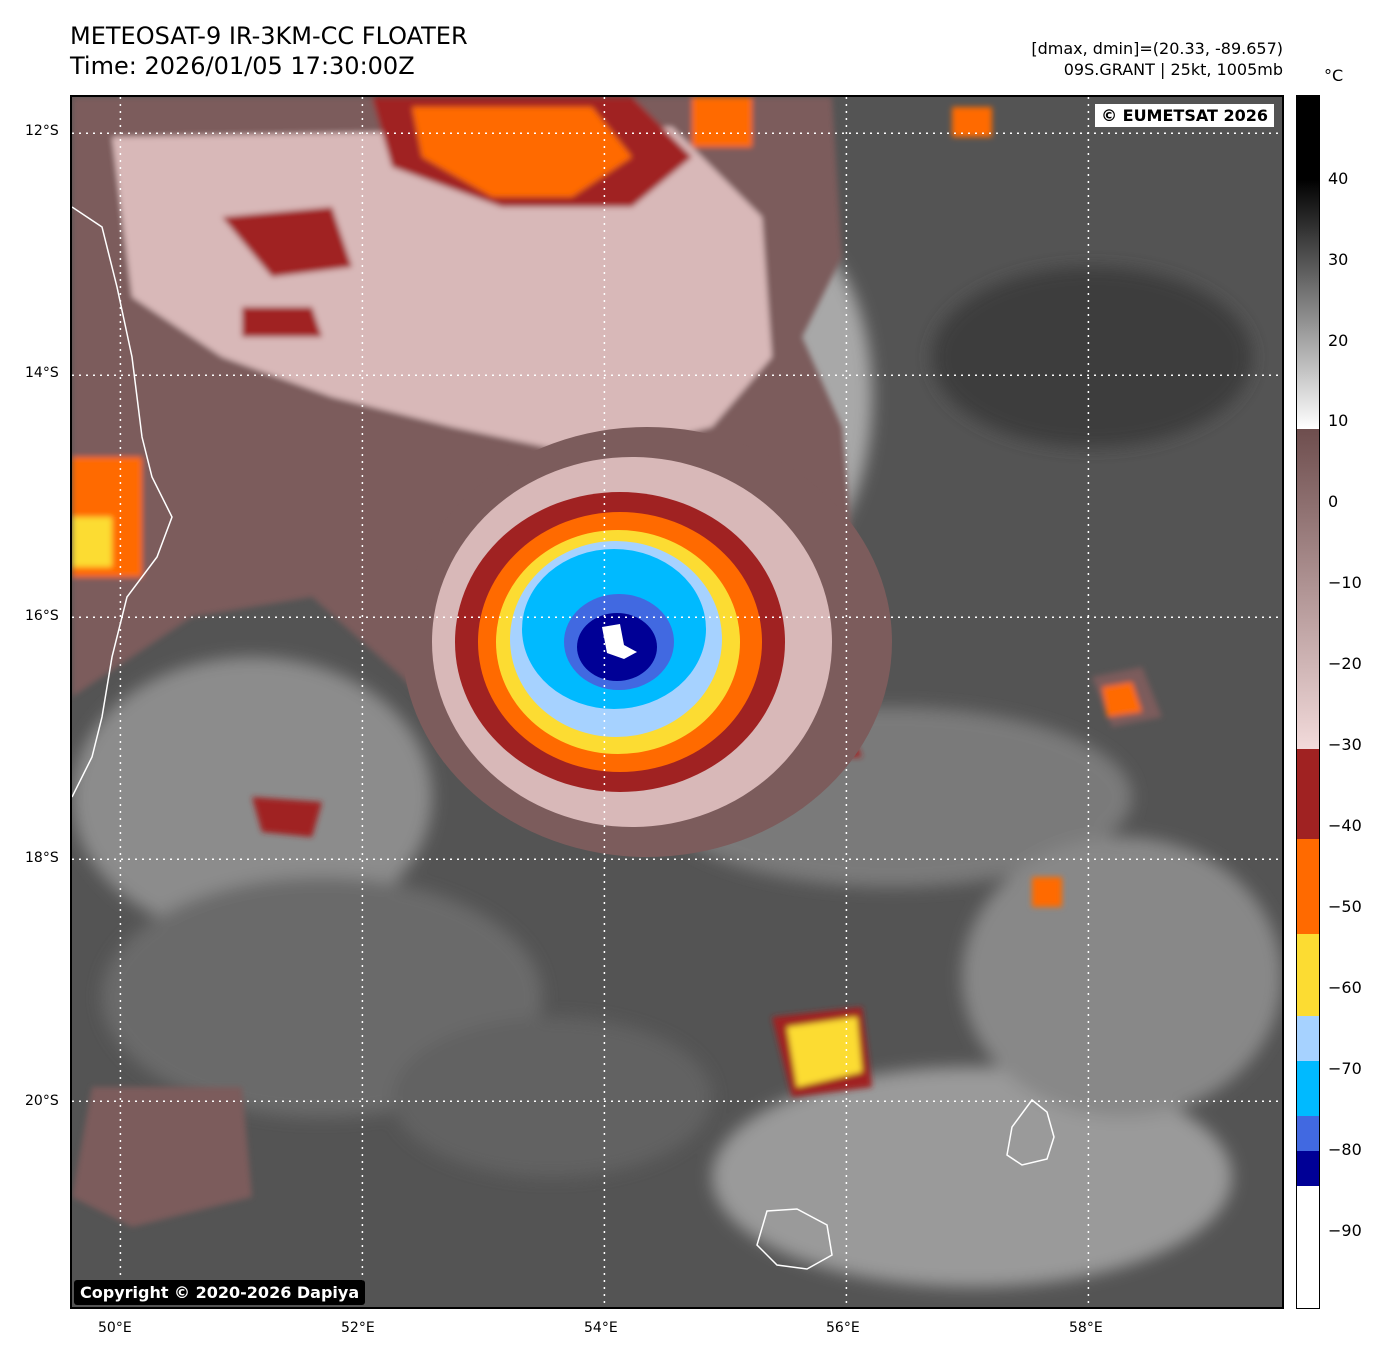  What do you see at coordinates (1345, 744) in the screenshot?
I see `colorbar-tick-minus30: −30` at bounding box center [1345, 744].